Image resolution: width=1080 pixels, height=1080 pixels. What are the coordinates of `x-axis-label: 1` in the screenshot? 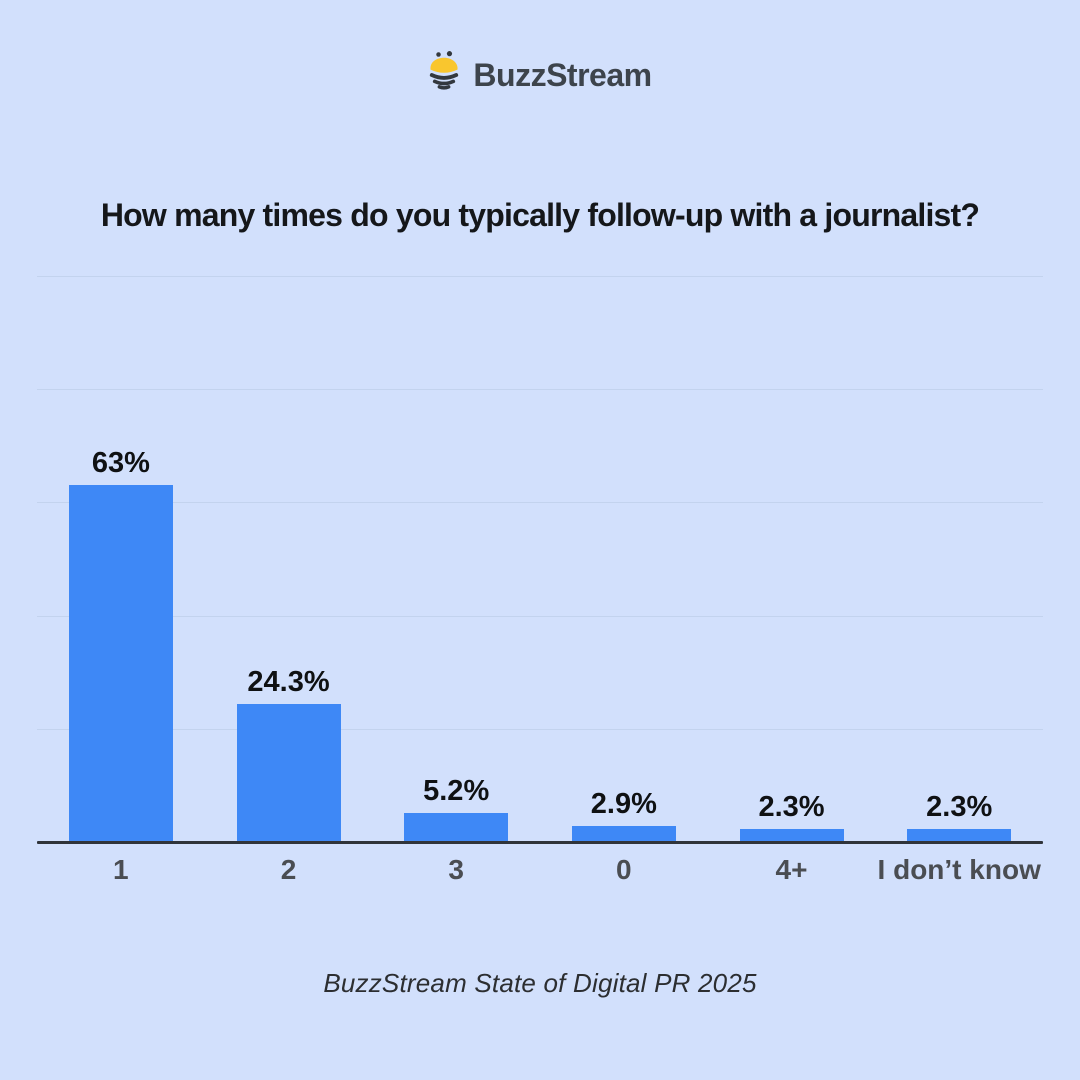 It's located at (121, 869).